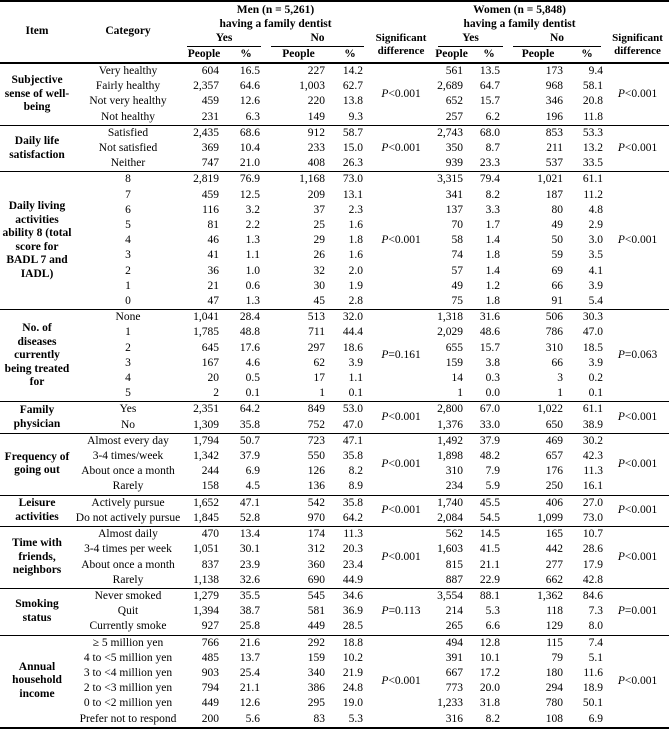 Image resolution: width=669 pixels, height=736 pixels. Describe the element at coordinates (128, 718) in the screenshot. I see `category-cell: Prefer not to respond` at that location.